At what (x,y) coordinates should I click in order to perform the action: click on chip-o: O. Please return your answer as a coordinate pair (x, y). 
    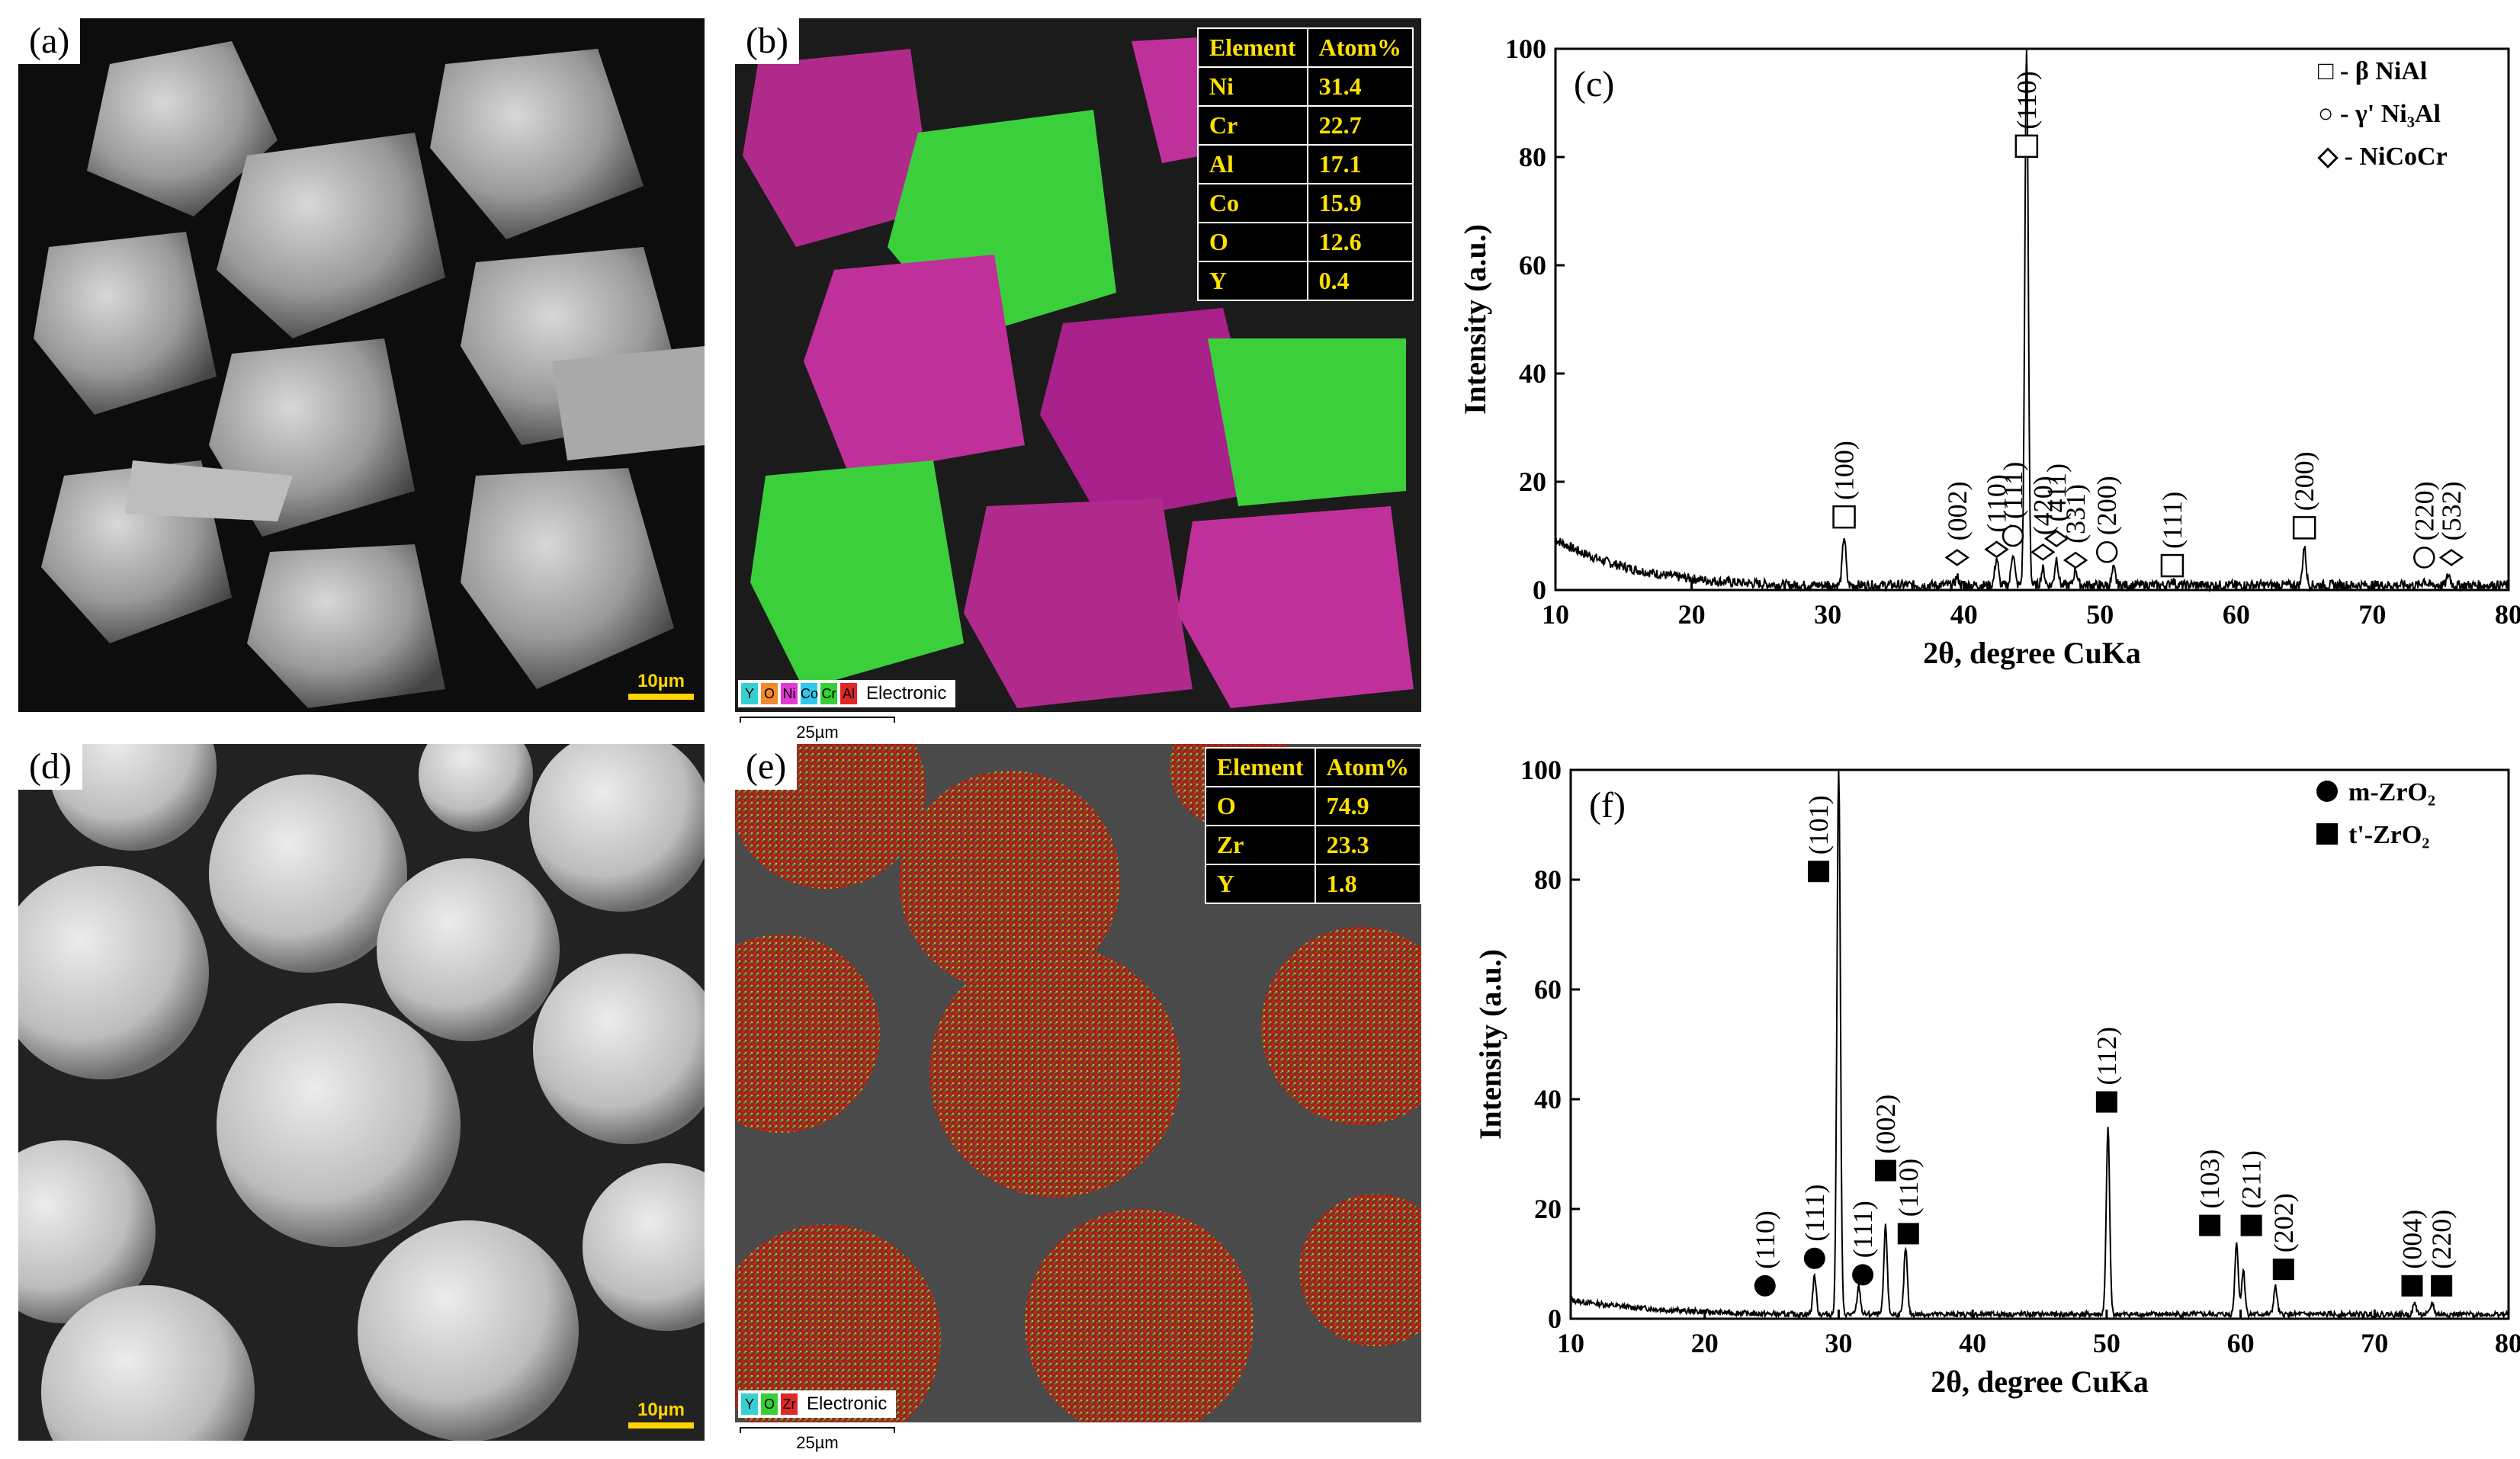
    Looking at the image, I should click on (769, 693).